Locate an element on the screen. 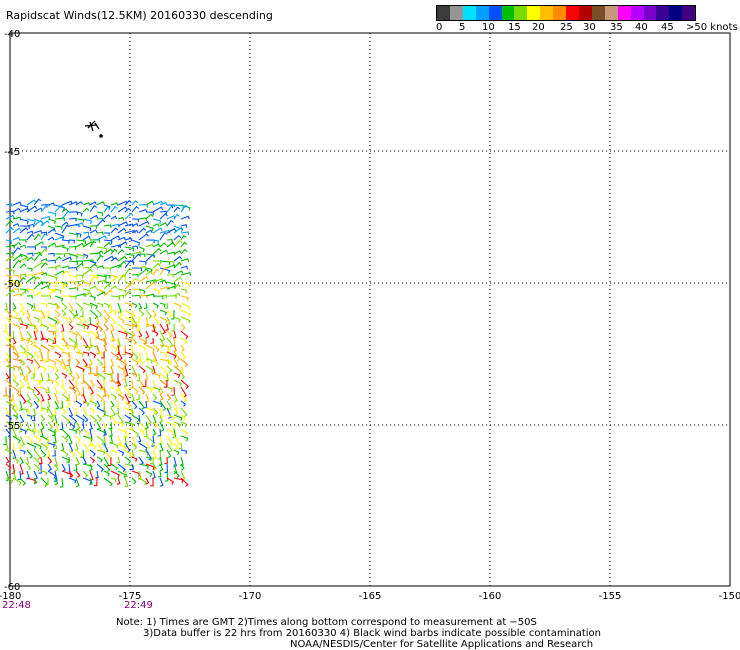  contaminated-barbs is located at coordinates (93, 129).